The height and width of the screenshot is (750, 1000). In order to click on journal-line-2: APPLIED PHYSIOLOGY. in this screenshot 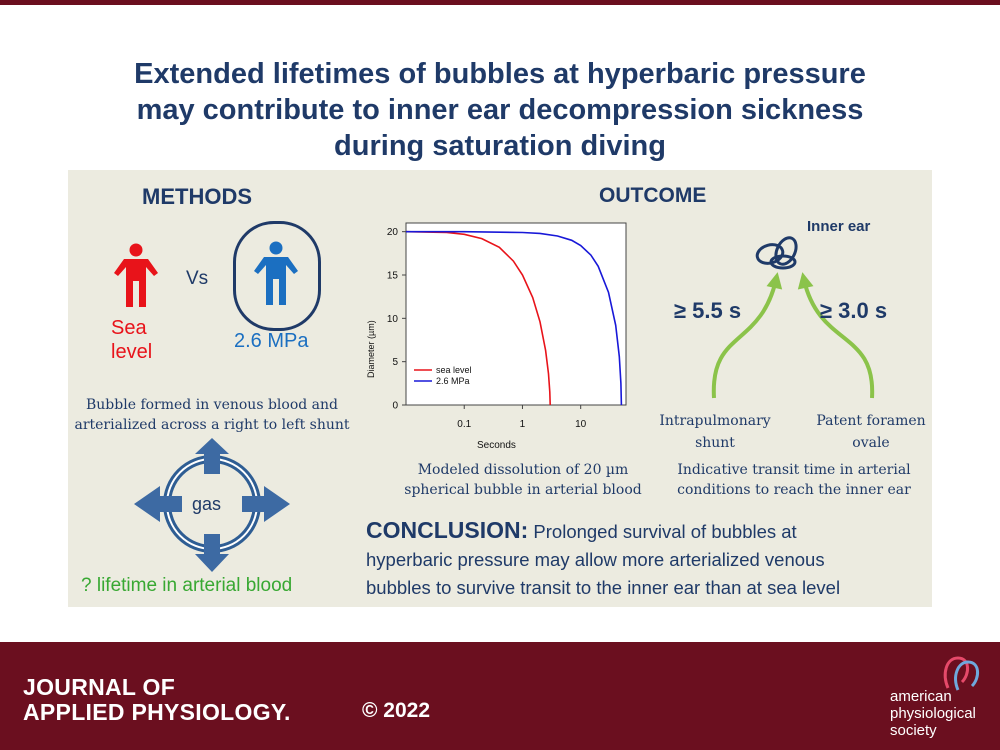, I will do `click(157, 712)`.